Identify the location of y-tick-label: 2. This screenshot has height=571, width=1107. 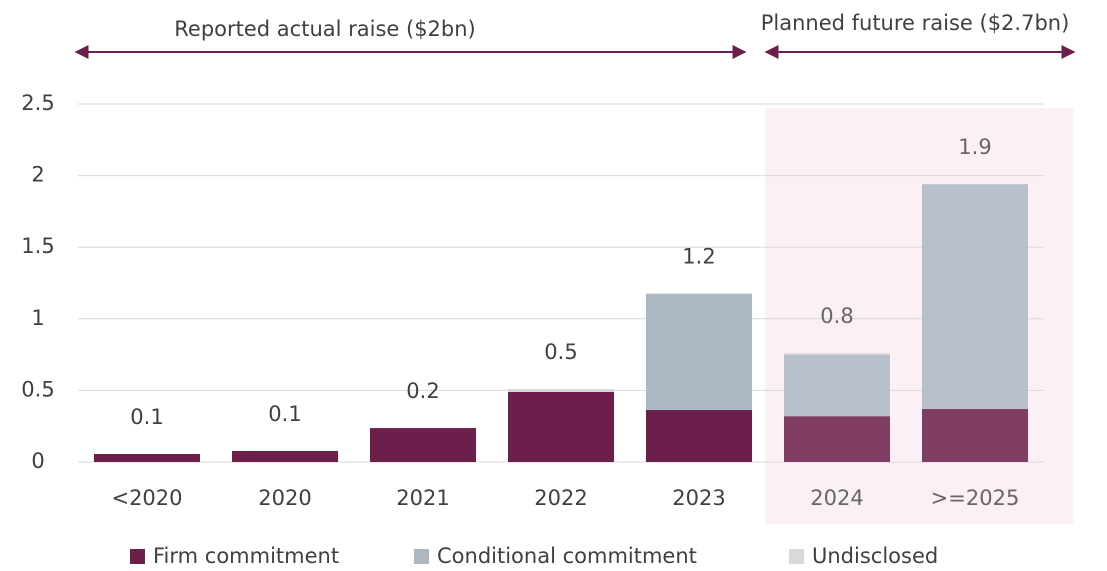
(37, 175).